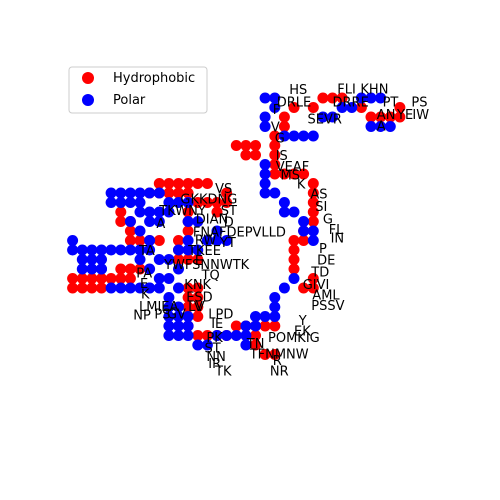  I want to click on residue-label: EK, so click(302, 332).